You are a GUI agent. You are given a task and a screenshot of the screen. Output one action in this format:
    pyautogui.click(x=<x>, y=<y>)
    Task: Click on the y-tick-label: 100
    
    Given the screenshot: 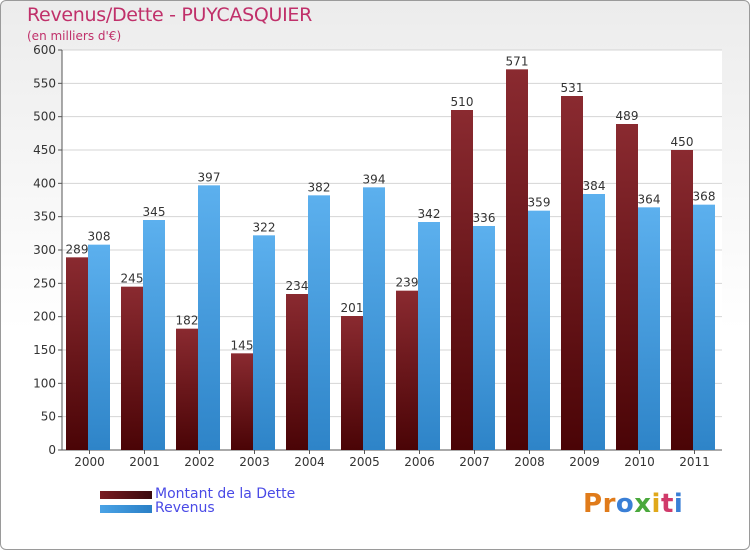 What is the action you would take?
    pyautogui.click(x=44, y=383)
    